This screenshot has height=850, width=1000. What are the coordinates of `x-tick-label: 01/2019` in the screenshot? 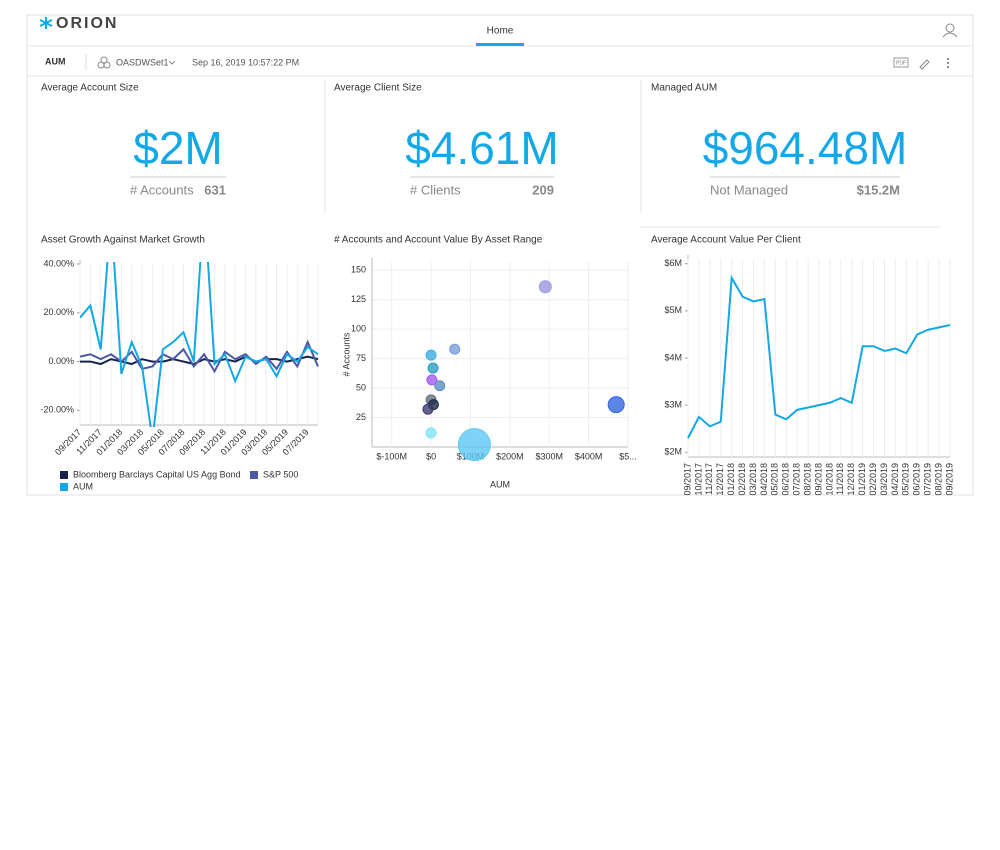 It's located at (862, 479).